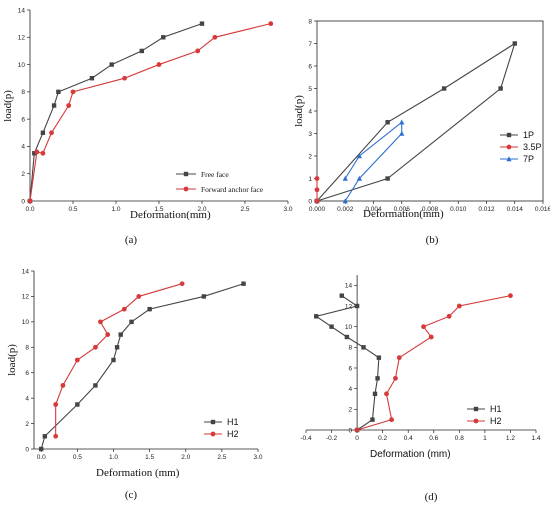  Describe the element at coordinates (233, 434) in the screenshot. I see `legend-label: H2` at that location.